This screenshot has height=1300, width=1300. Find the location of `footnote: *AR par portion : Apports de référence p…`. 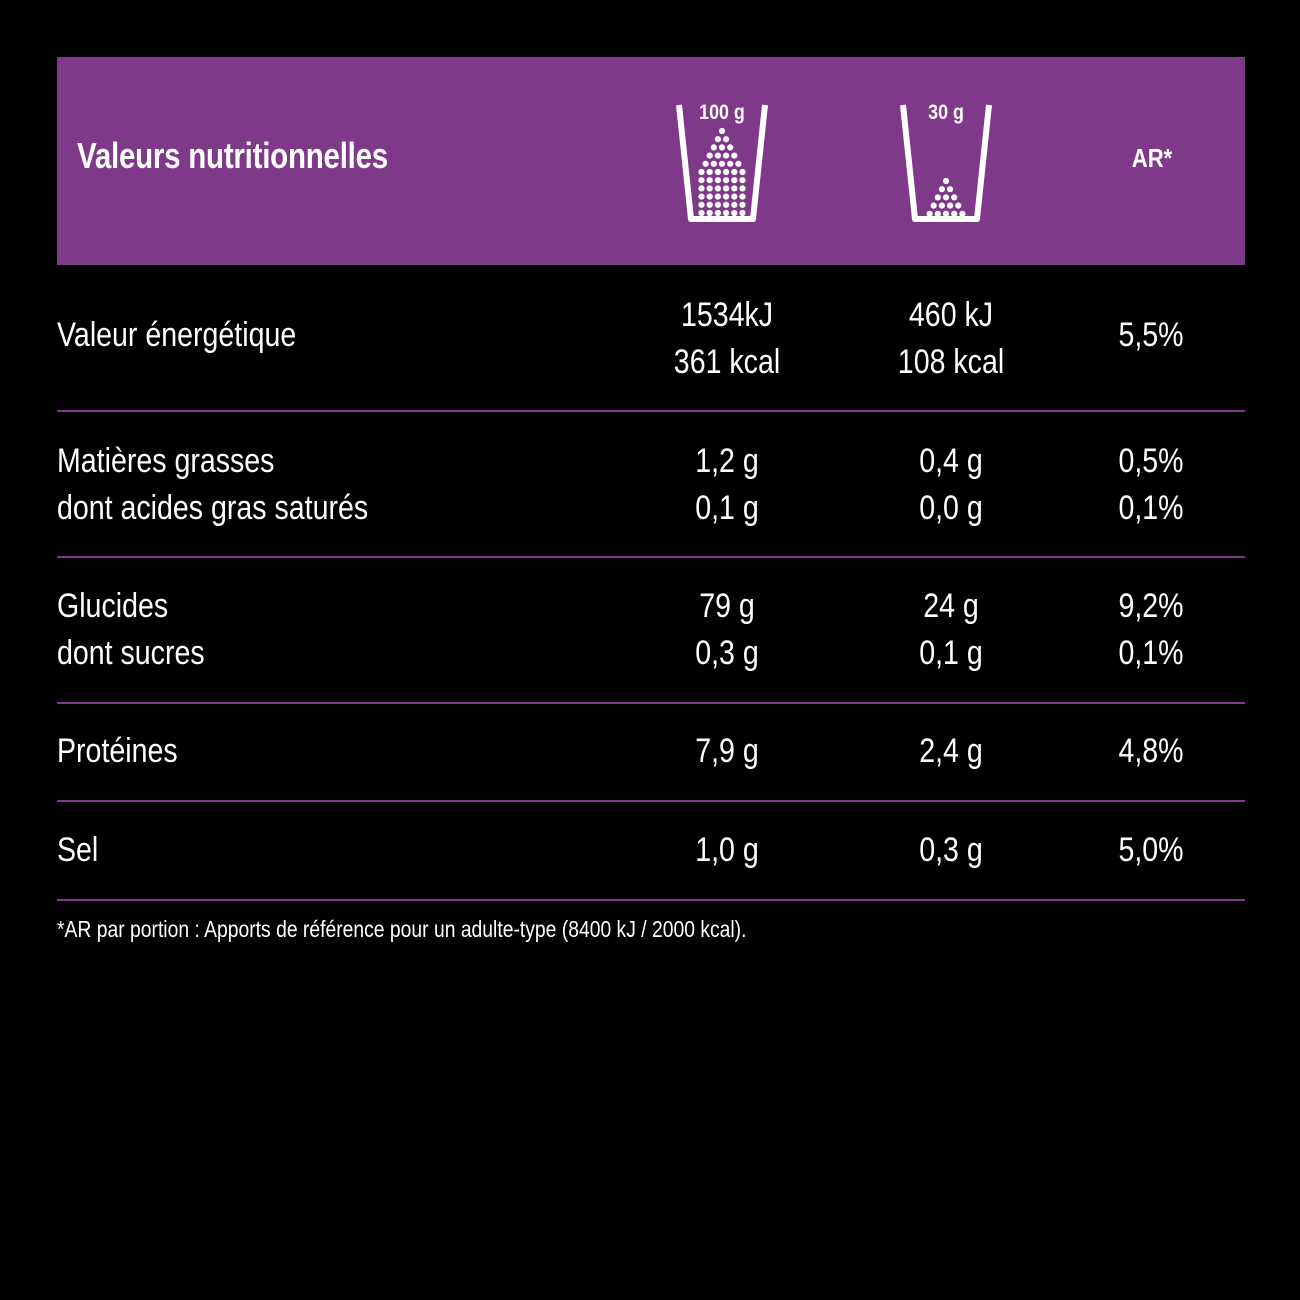

footnote: *AR par portion : Apports de référence p… is located at coordinates (402, 929).